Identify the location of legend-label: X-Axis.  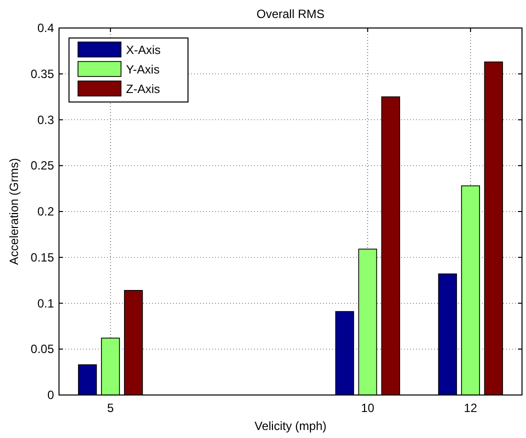
(143, 50).